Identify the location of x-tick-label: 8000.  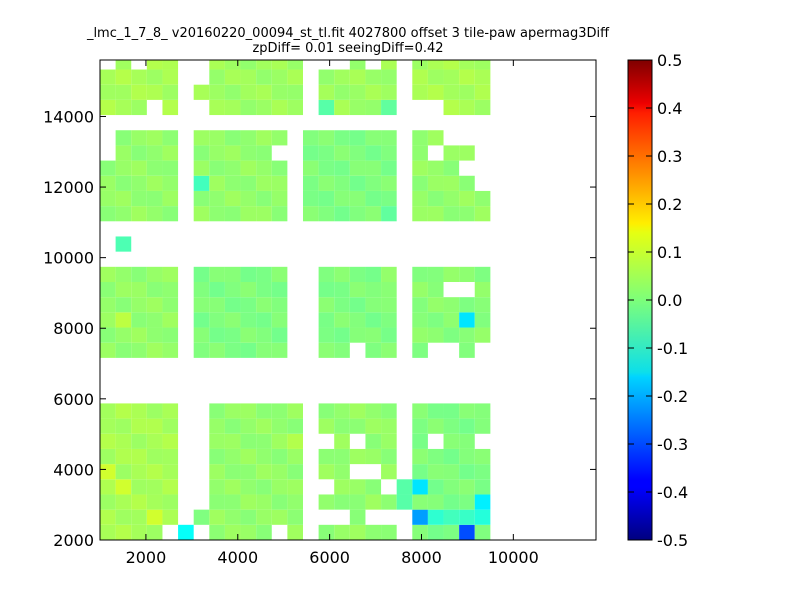
(421, 557).